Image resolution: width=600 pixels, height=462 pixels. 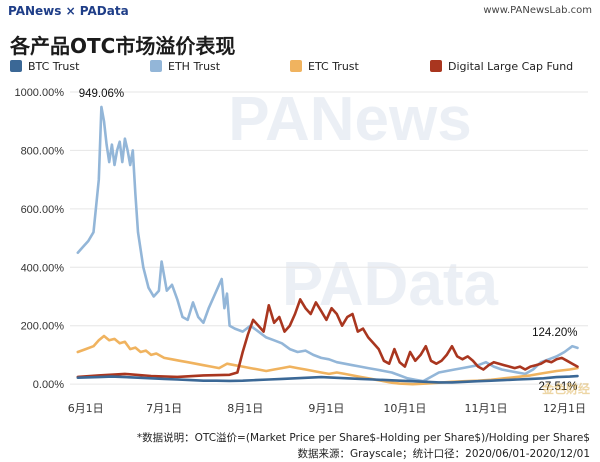 What do you see at coordinates (43, 268) in the screenshot?
I see `y-tick-label: 400.00%` at bounding box center [43, 268].